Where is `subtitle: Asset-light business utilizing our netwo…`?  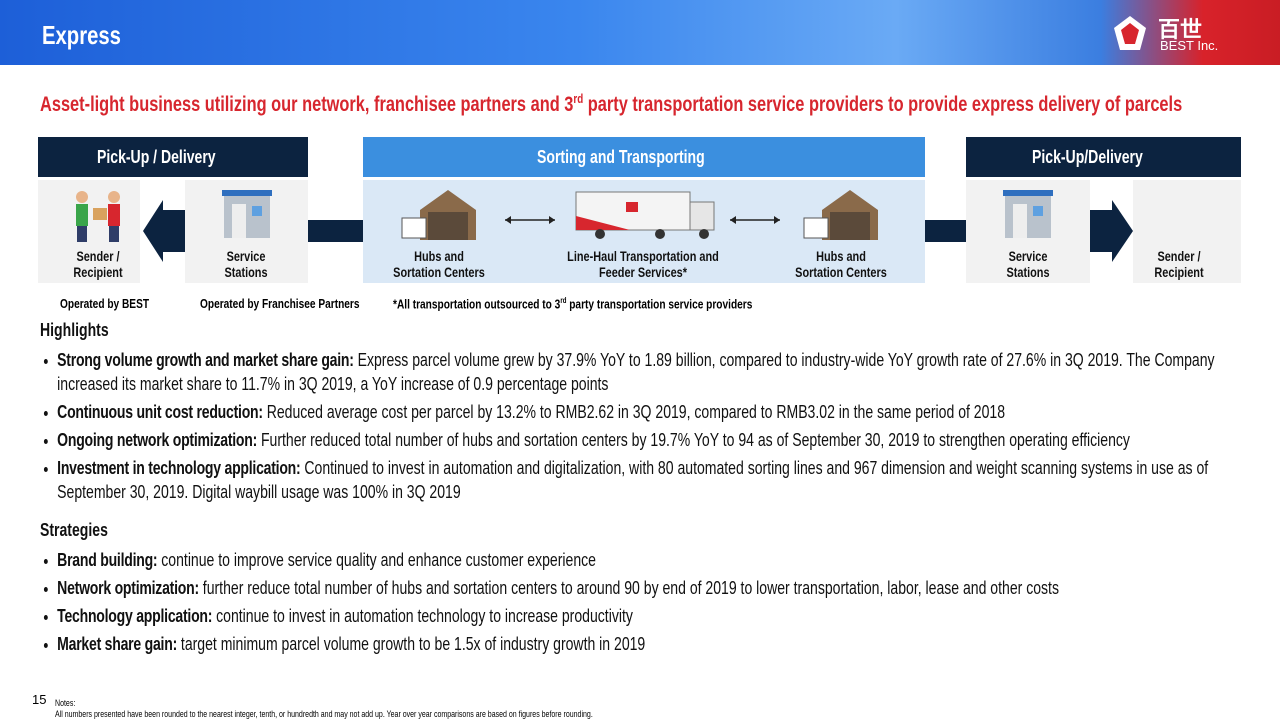 subtitle: Asset-light business utilizing our netwo… is located at coordinates (611, 104).